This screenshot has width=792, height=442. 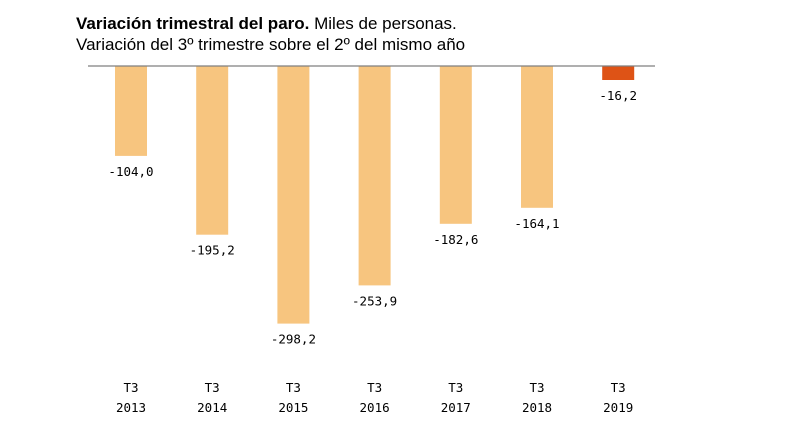 I want to click on value-label-2013: -104,0, so click(x=130, y=171).